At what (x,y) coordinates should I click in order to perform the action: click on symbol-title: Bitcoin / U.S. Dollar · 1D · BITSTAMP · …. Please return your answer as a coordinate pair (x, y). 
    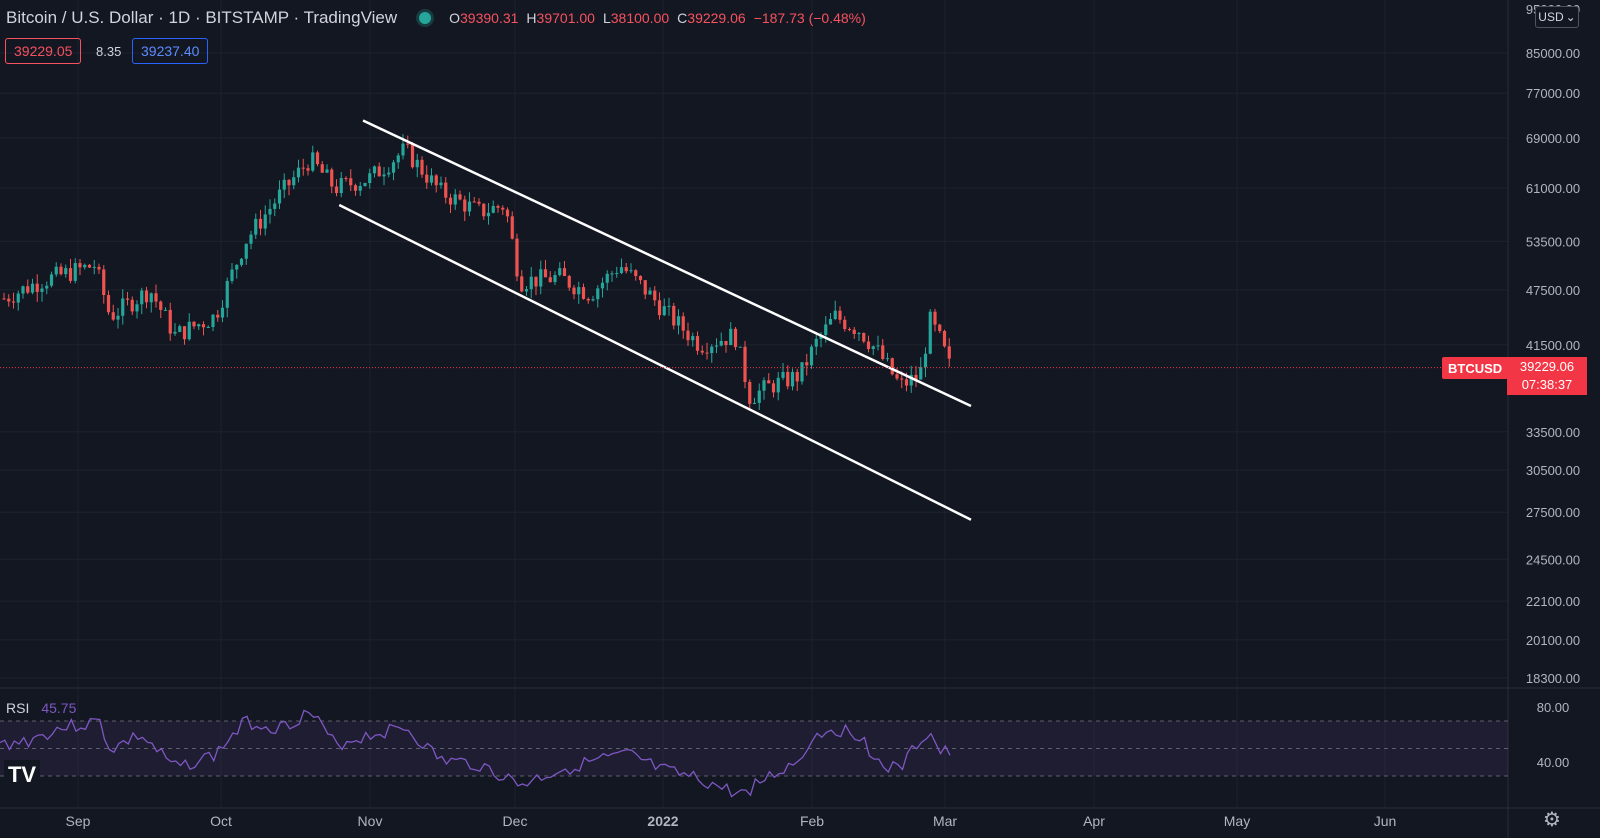
    Looking at the image, I should click on (202, 17).